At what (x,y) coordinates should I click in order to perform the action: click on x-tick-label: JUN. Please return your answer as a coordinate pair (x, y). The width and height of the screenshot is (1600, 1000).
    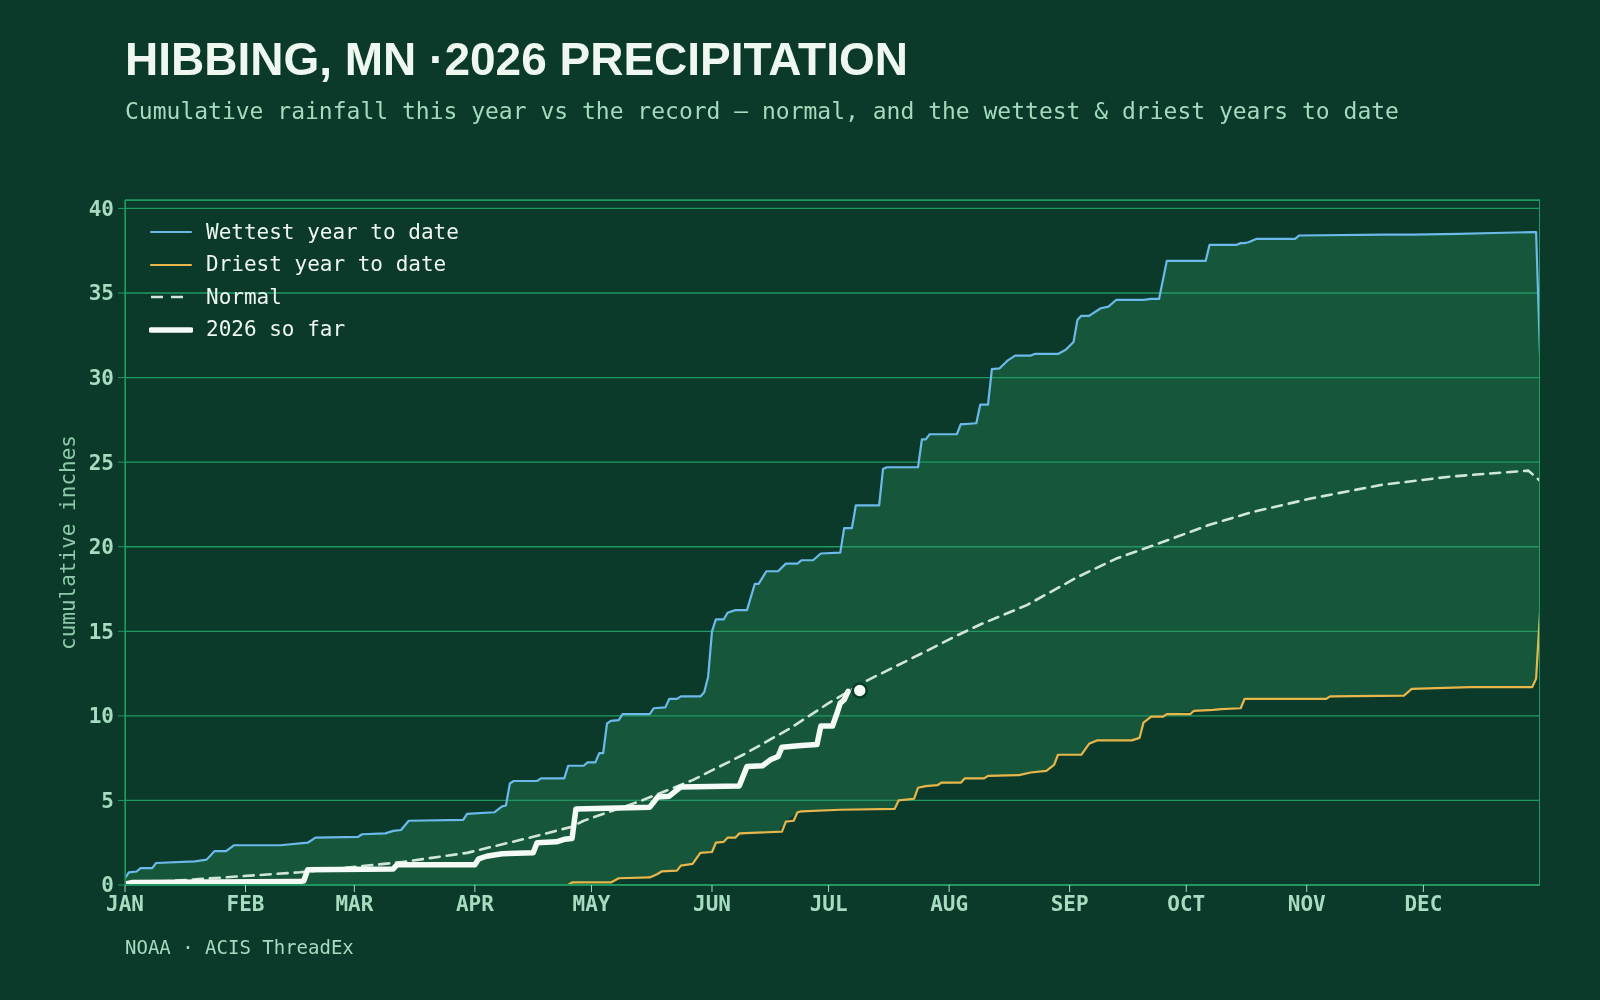
    Looking at the image, I should click on (712, 903).